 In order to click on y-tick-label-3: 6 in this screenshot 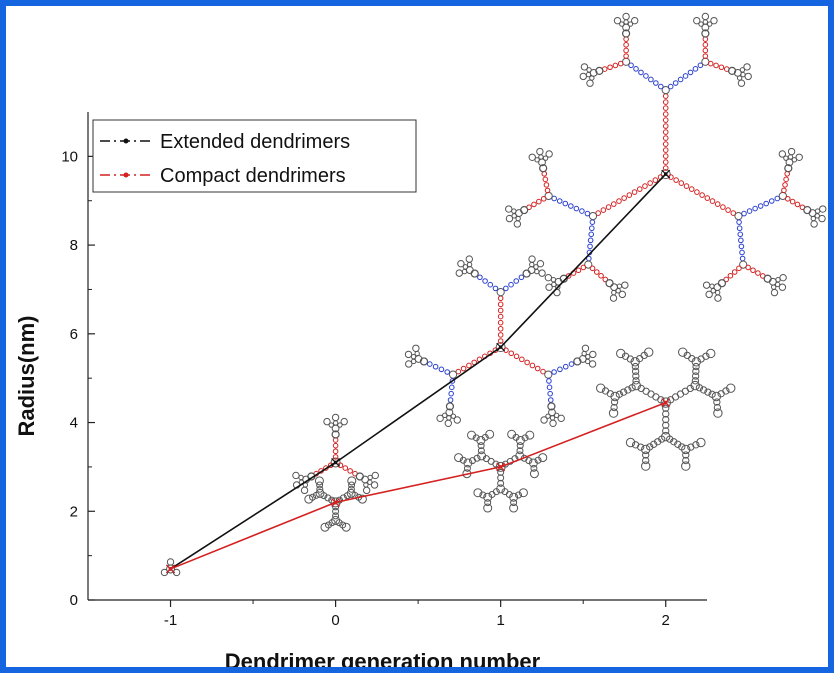, I will do `click(74, 334)`.